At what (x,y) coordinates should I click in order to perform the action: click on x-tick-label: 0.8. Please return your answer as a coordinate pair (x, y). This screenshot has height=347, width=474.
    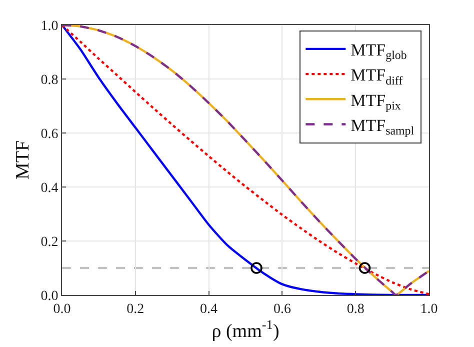
    Looking at the image, I should click on (355, 309).